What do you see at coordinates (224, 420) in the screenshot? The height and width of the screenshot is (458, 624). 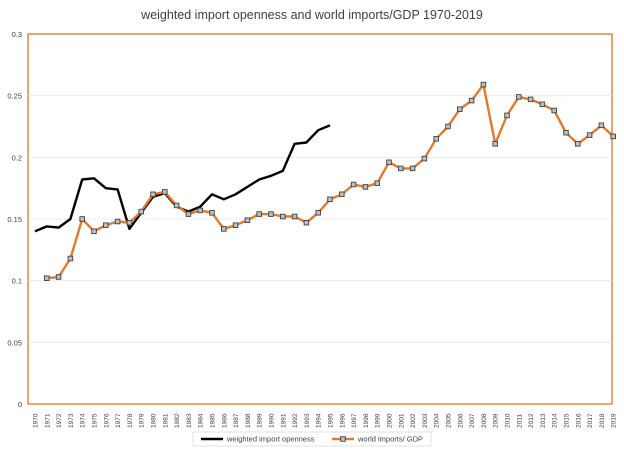 I see `x-tick-label: 1986` at bounding box center [224, 420].